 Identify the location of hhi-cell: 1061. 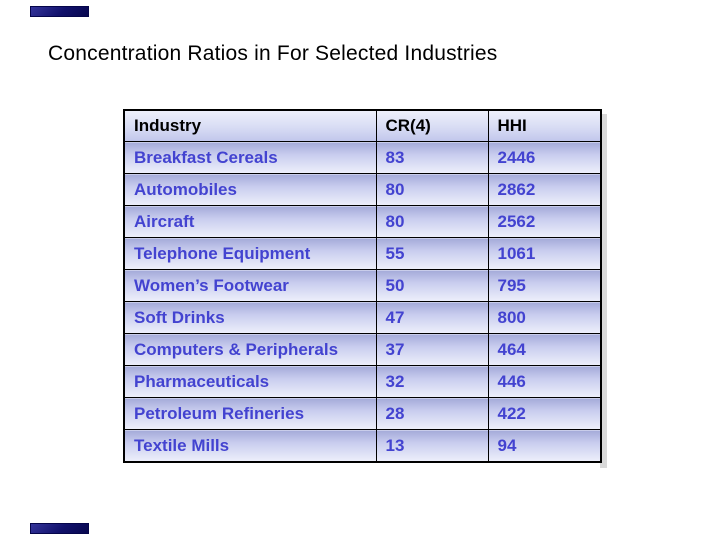
(544, 253).